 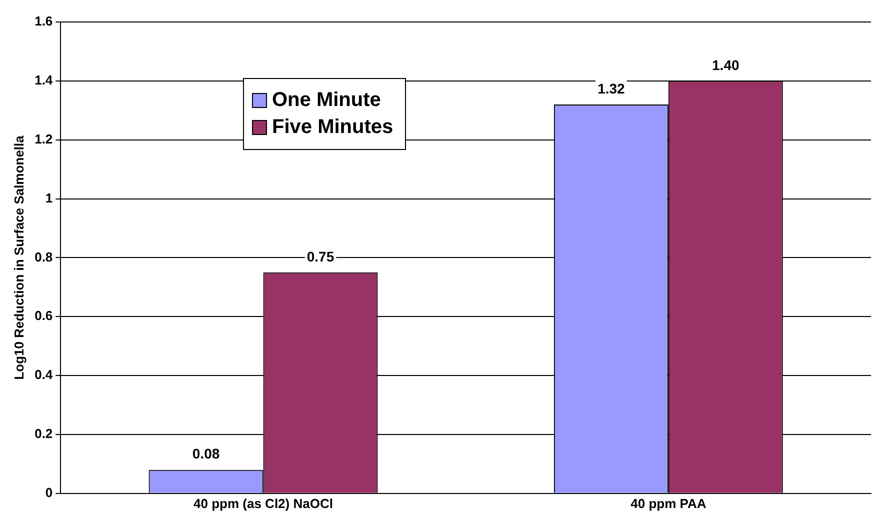 I want to click on data-label: 0.75, so click(x=320, y=256).